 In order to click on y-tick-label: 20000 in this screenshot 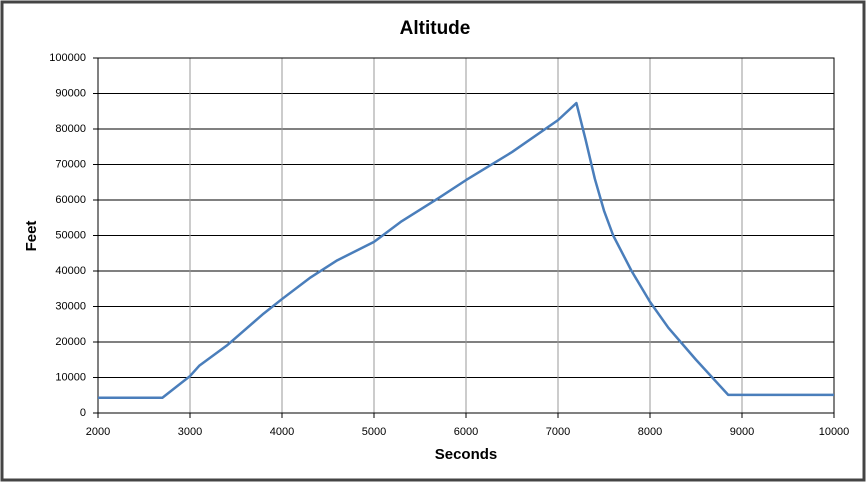, I will do `click(70, 342)`.